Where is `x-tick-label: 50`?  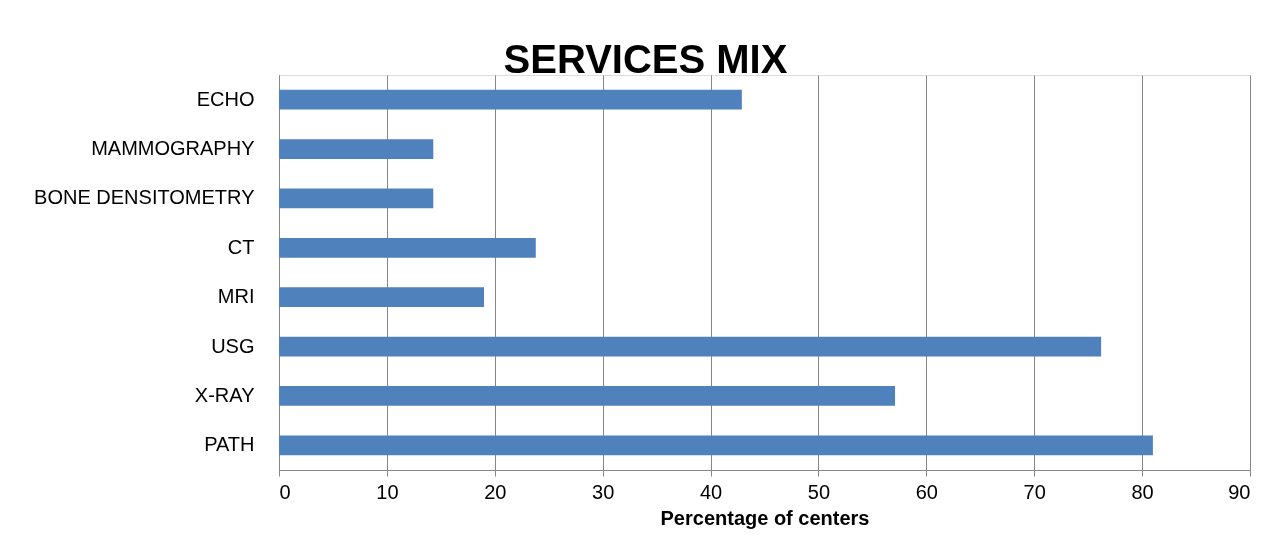
x-tick-label: 50 is located at coordinates (819, 491).